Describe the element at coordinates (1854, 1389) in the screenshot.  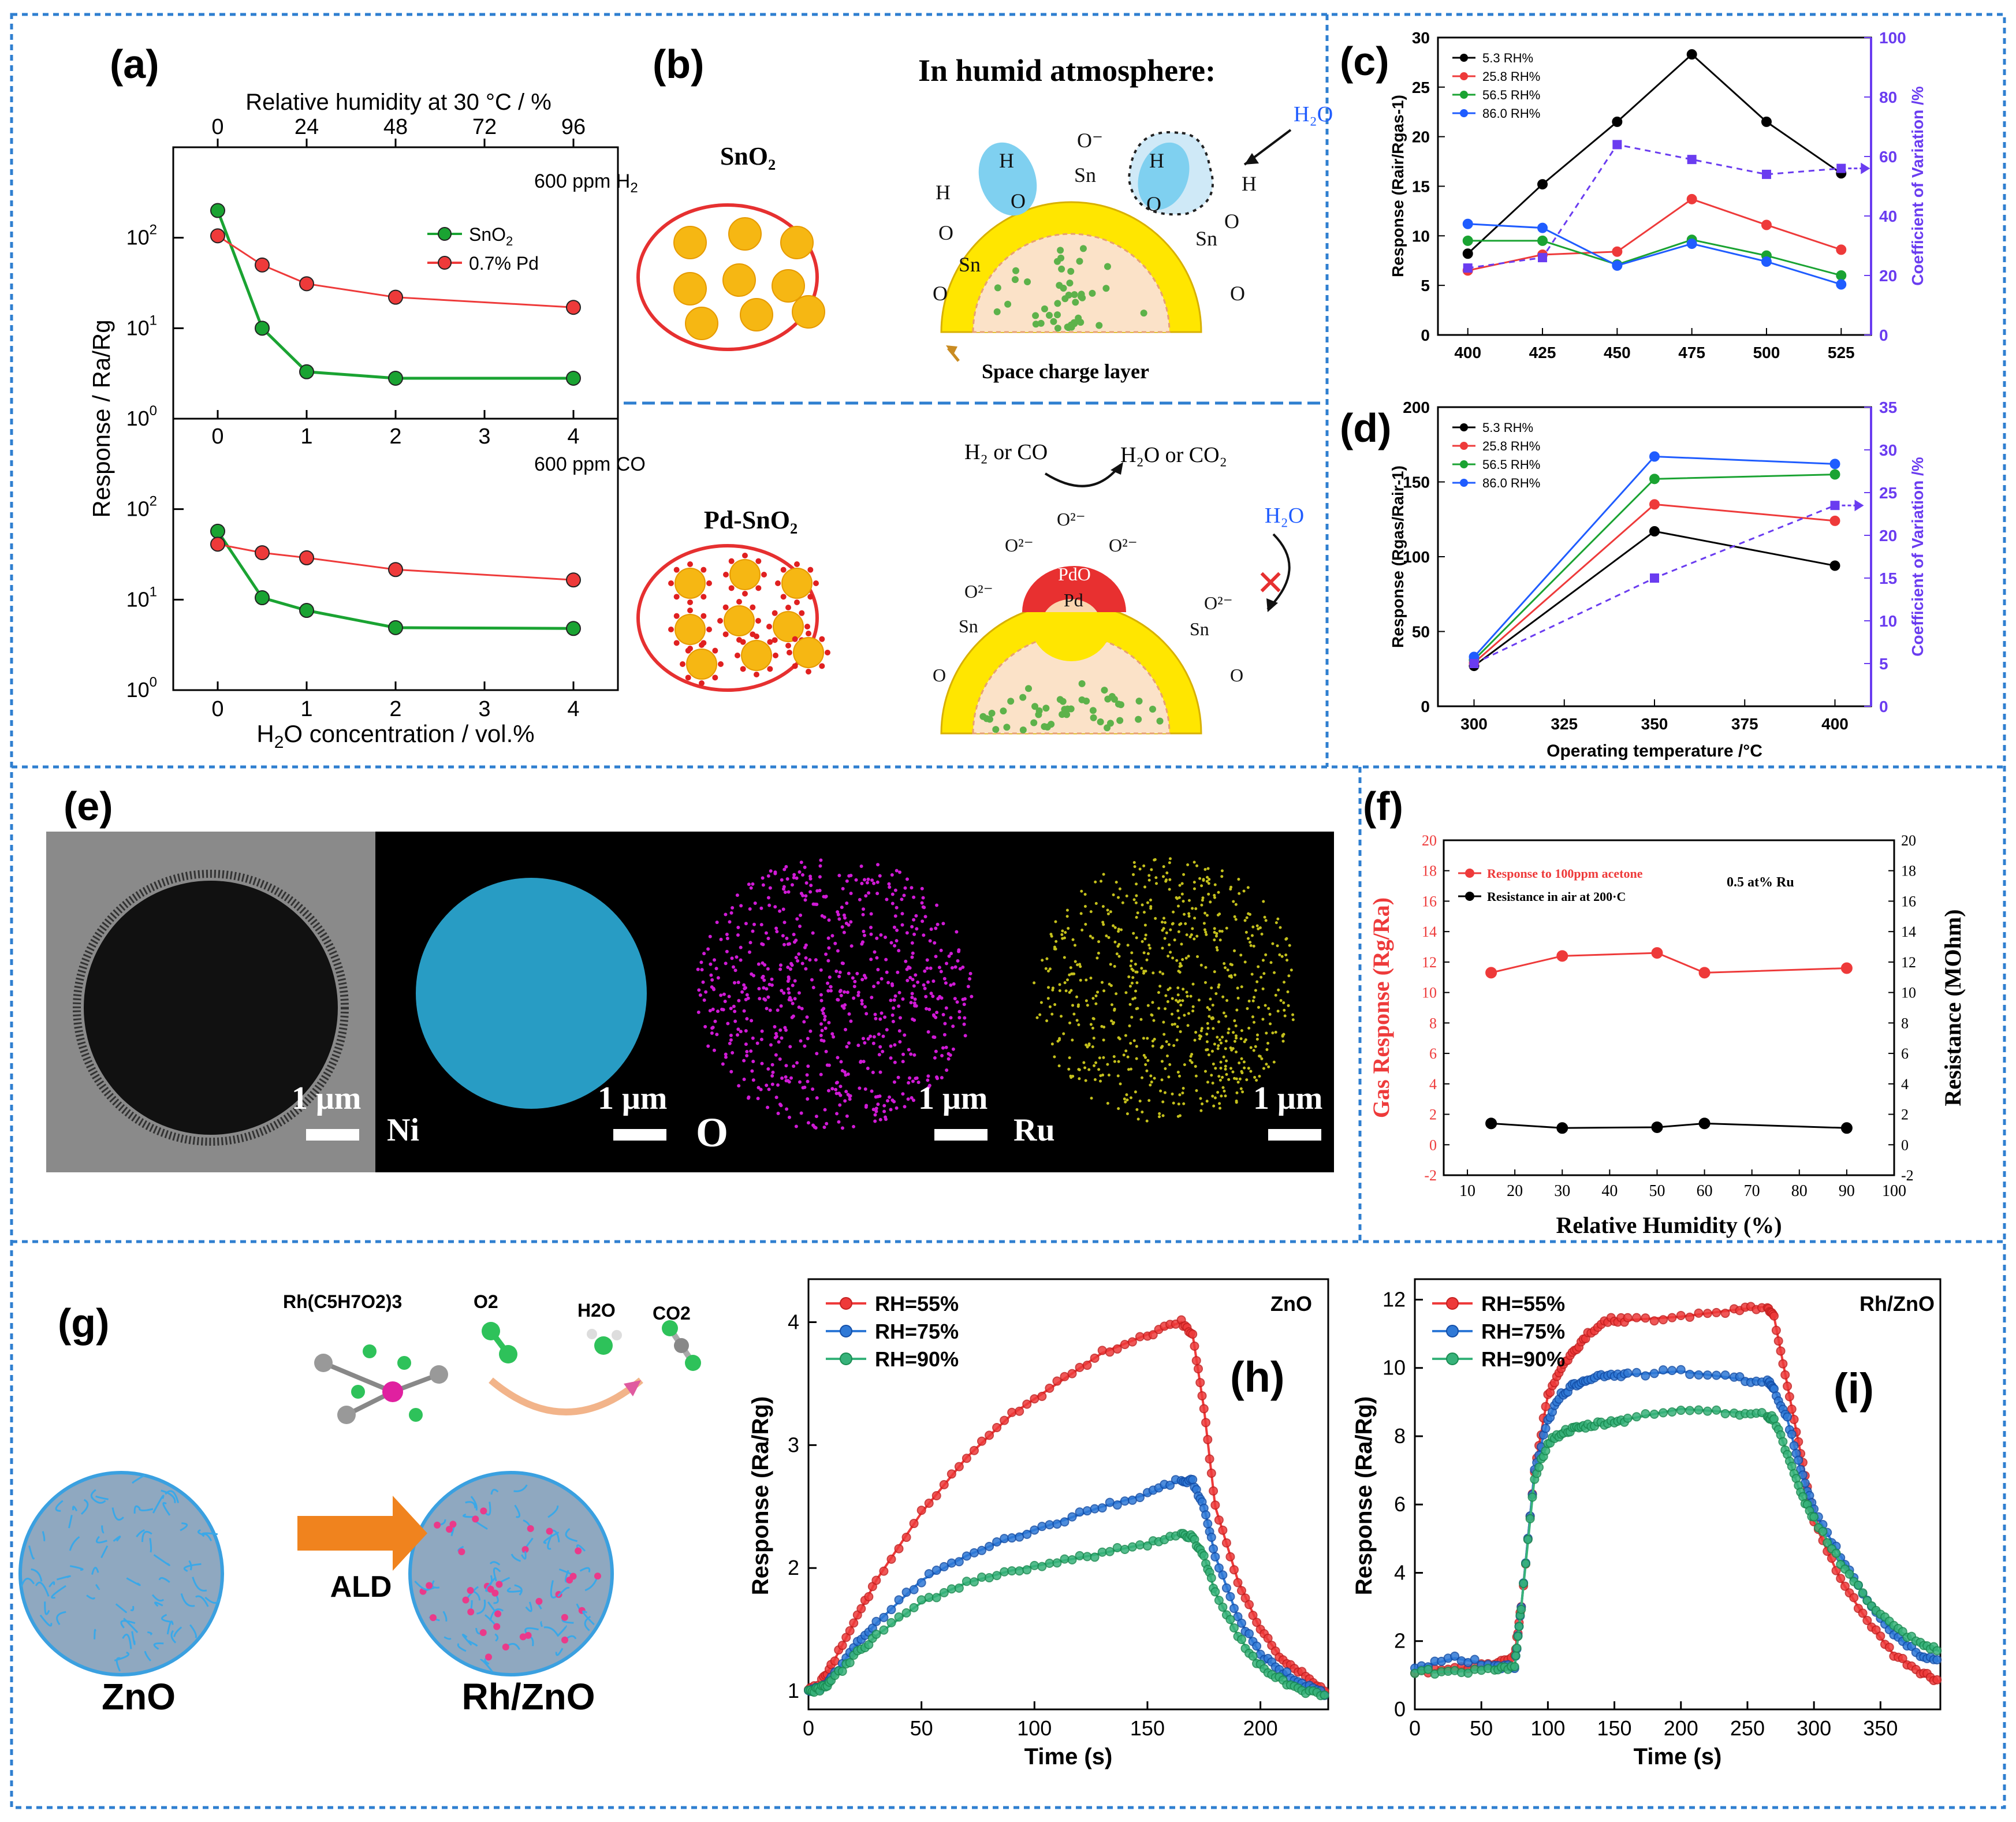
I see `panel-i-label: (i)` at that location.